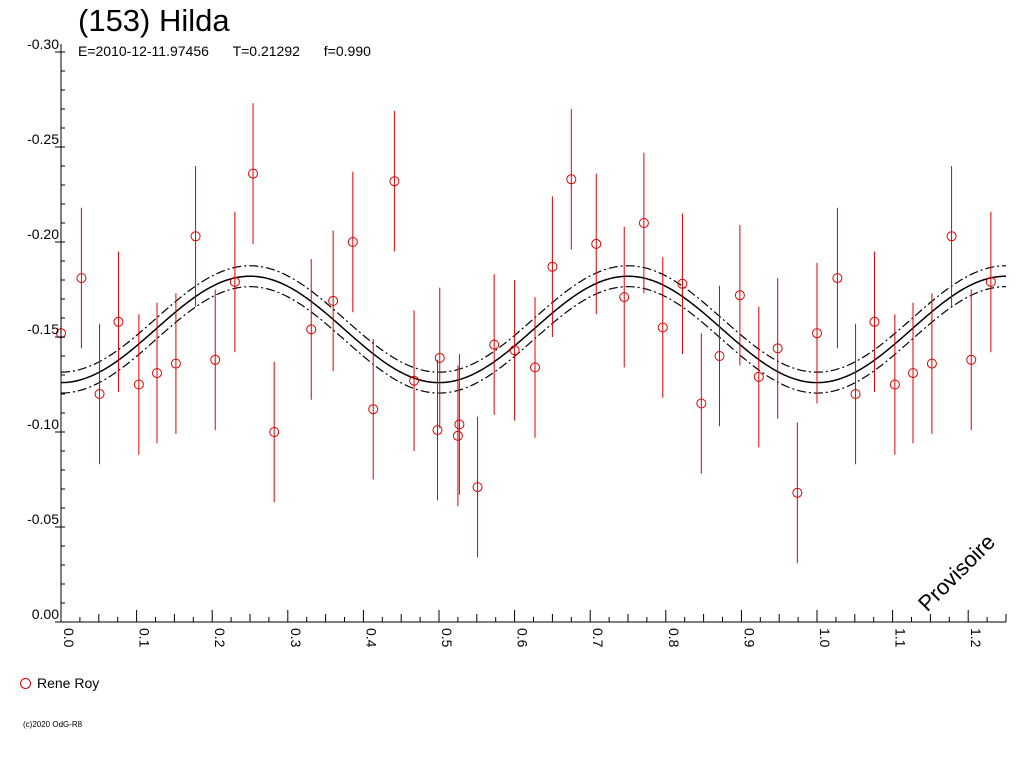  I want to click on y-tick-label: -0.05, so click(43, 519).